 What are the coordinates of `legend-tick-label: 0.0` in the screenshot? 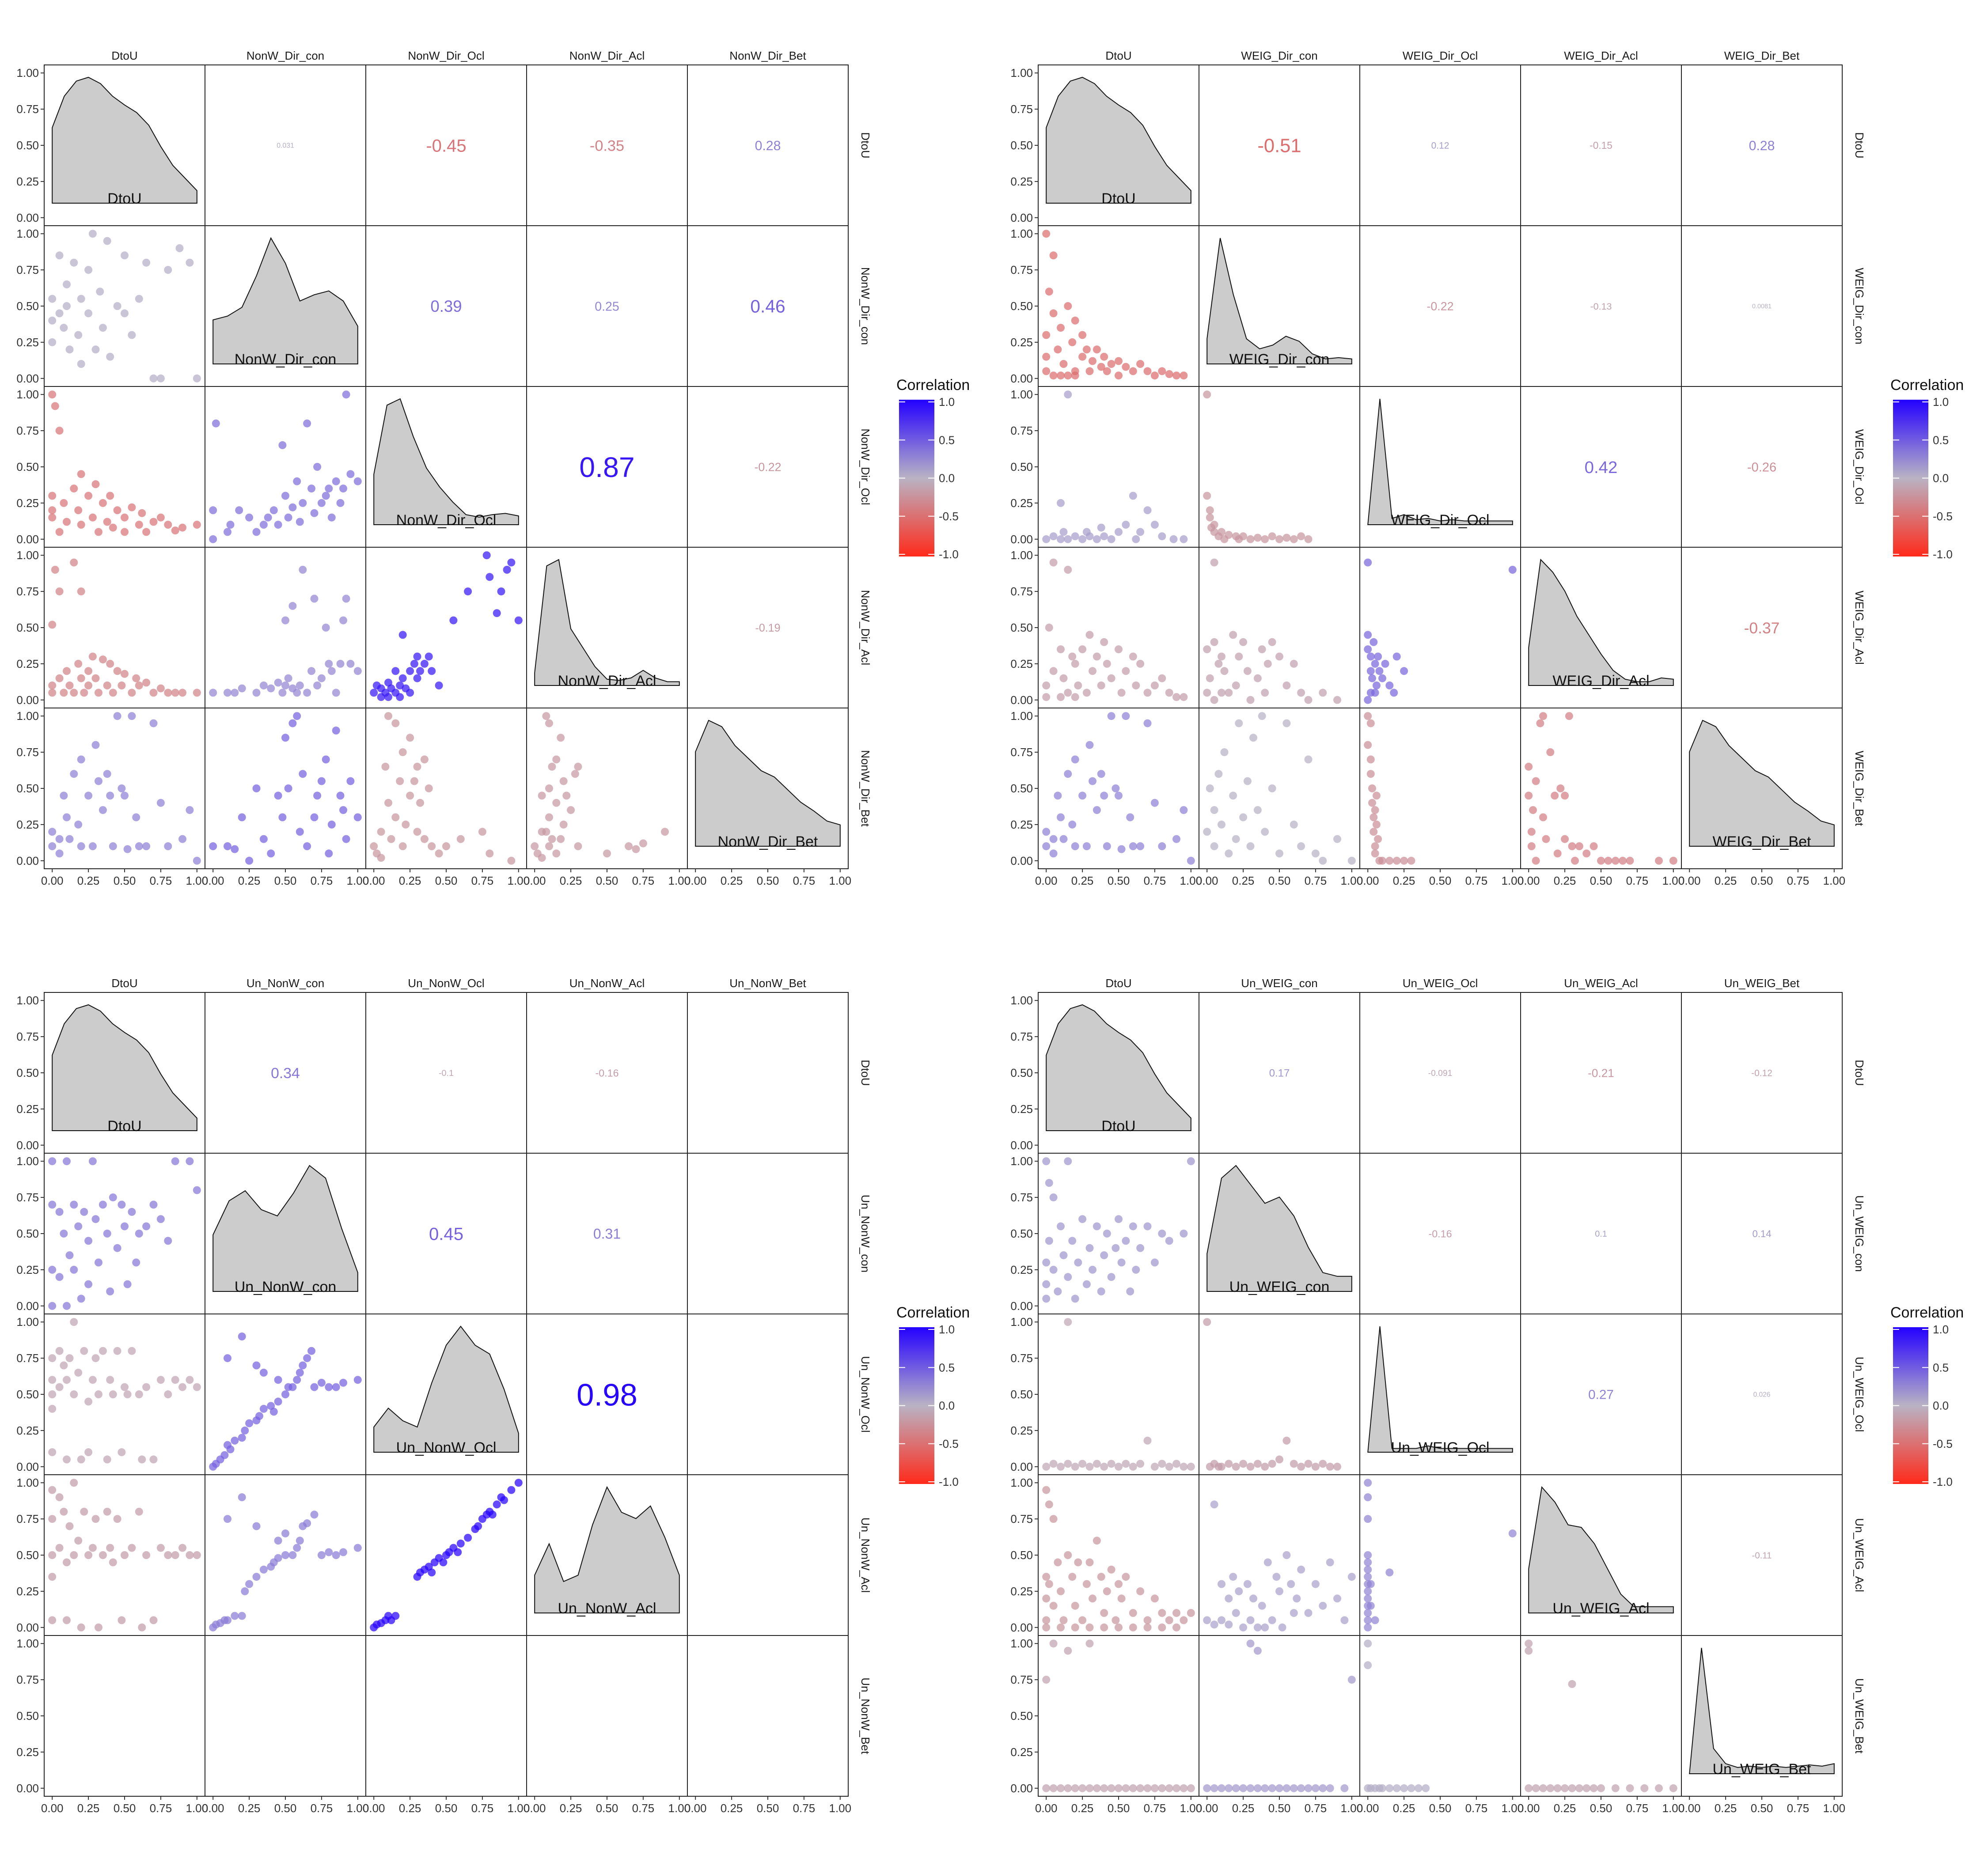 It's located at (1941, 1405).